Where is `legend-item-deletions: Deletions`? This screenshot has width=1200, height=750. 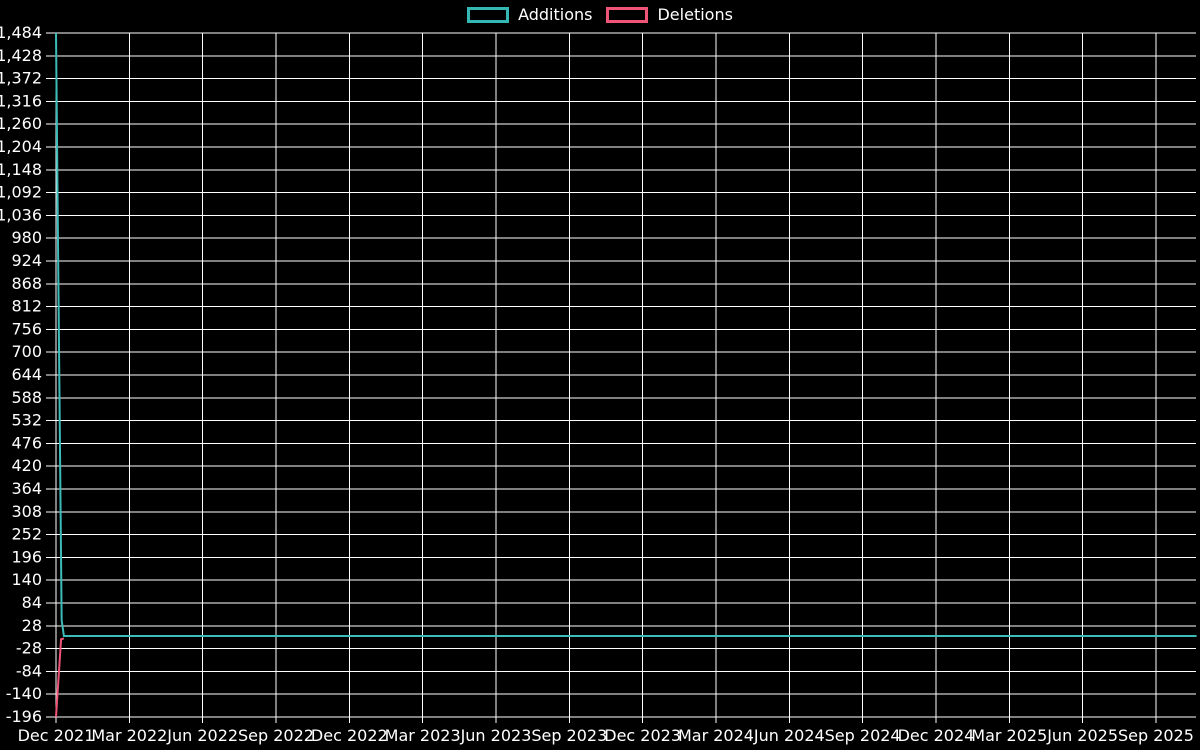 legend-item-deletions: Deletions is located at coordinates (669, 14).